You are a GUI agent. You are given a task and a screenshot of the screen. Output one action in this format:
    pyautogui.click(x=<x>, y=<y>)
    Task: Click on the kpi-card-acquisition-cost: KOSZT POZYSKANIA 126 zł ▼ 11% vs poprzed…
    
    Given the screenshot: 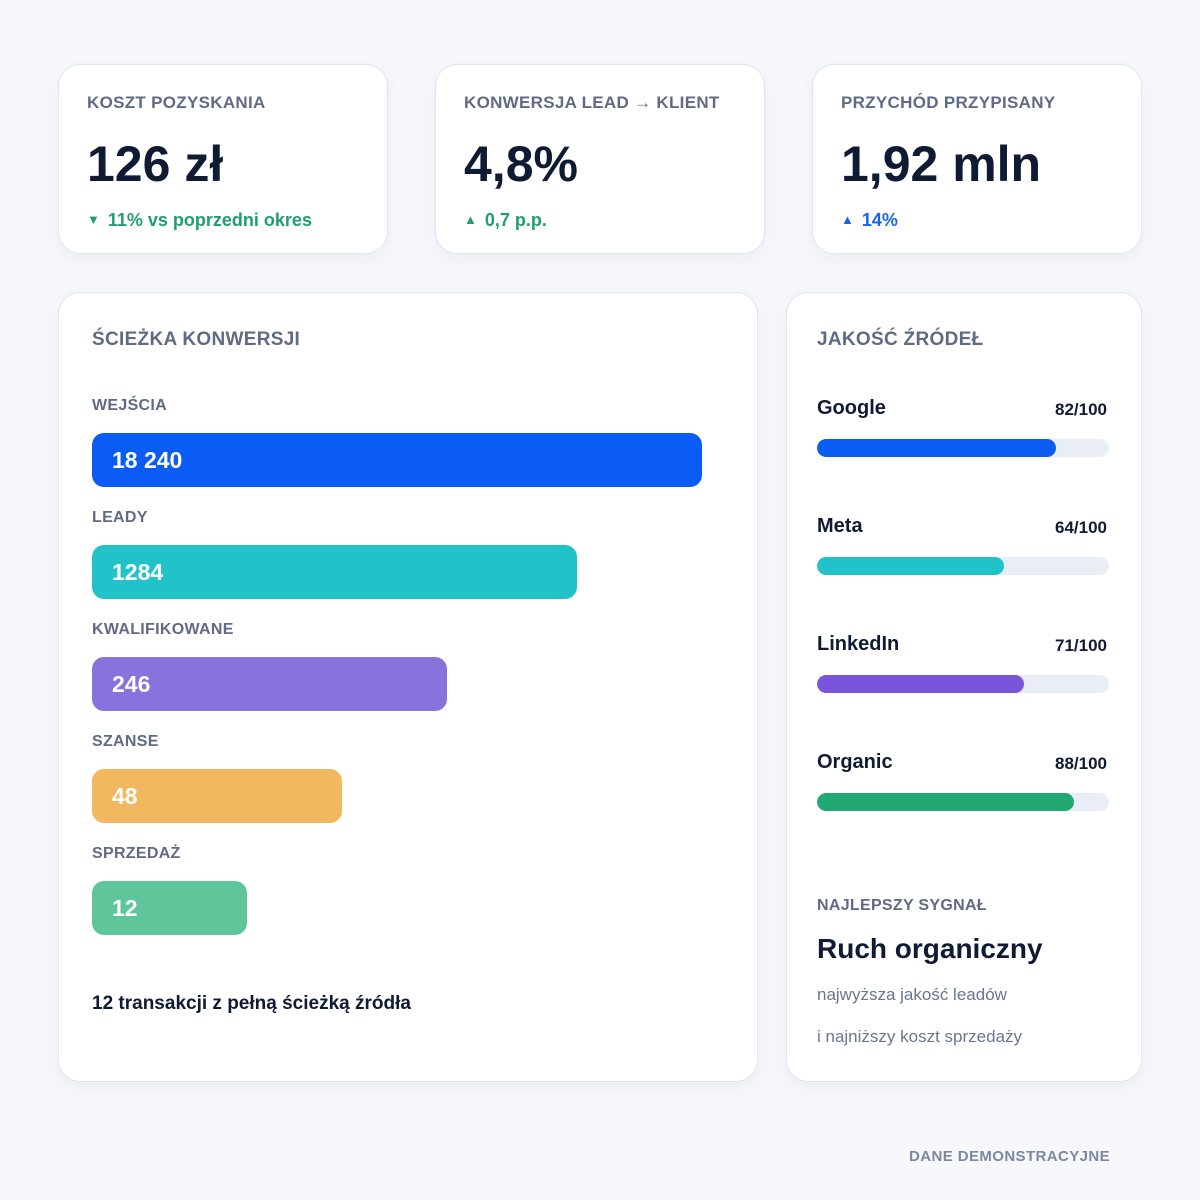 What is the action you would take?
    pyautogui.click(x=223, y=159)
    